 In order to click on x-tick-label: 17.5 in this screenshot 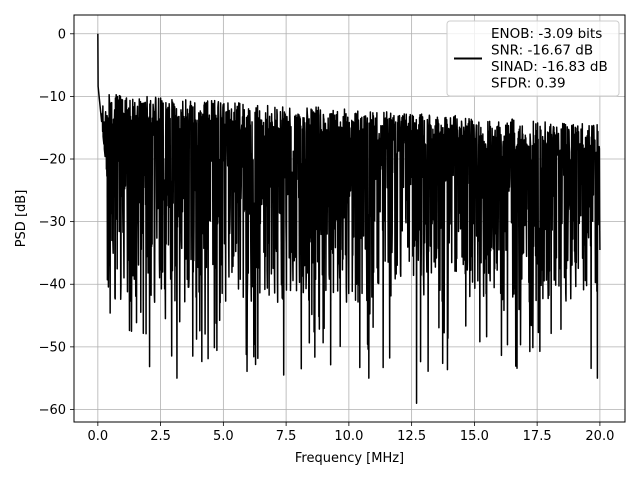, I will do `click(537, 436)`.